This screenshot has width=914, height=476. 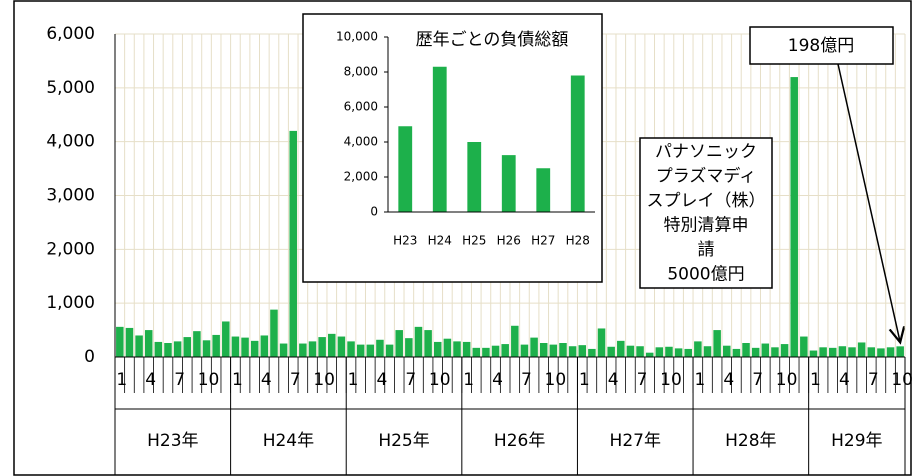 I want to click on year-label: H27年, so click(x=635, y=441).